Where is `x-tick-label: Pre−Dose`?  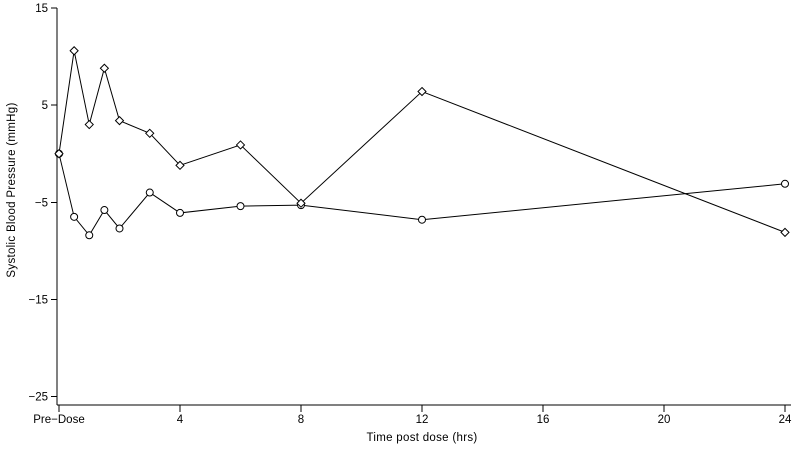 x-tick-label: Pre−Dose is located at coordinates (58, 420).